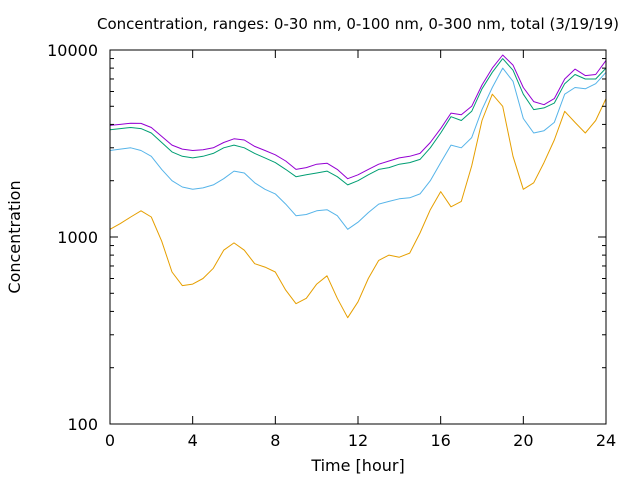 Image resolution: width=640 pixels, height=480 pixels. I want to click on x-tick-label: 16, so click(440, 440).